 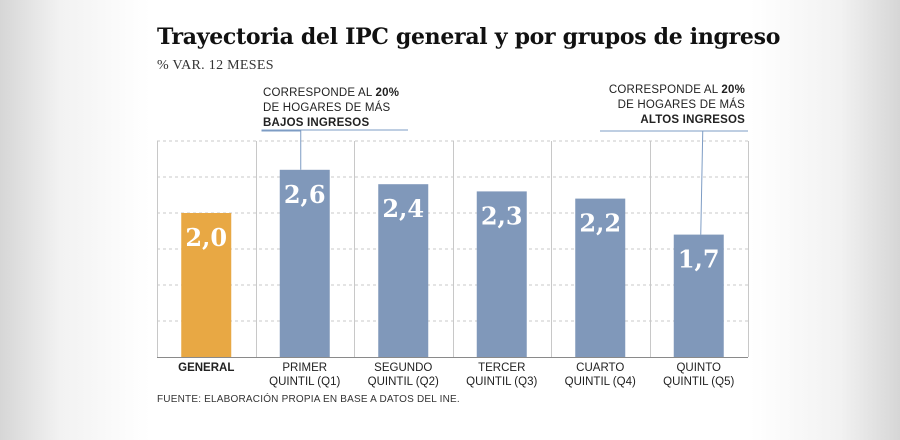 What do you see at coordinates (215, 65) in the screenshot?
I see `chart-subtitle: % VAR. 12 MESES` at bounding box center [215, 65].